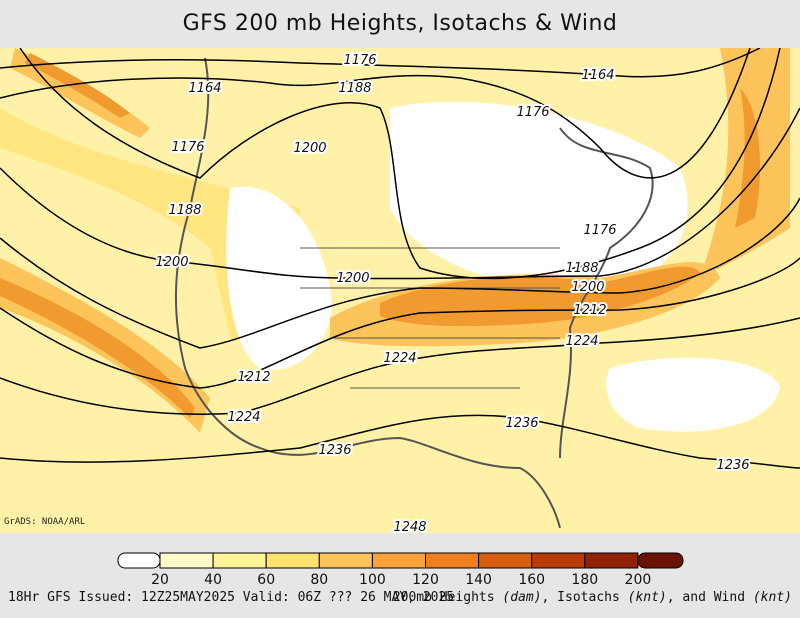 The height and width of the screenshot is (618, 800). What do you see at coordinates (531, 580) in the screenshot?
I see `color-tick-label: 160` at bounding box center [531, 580].